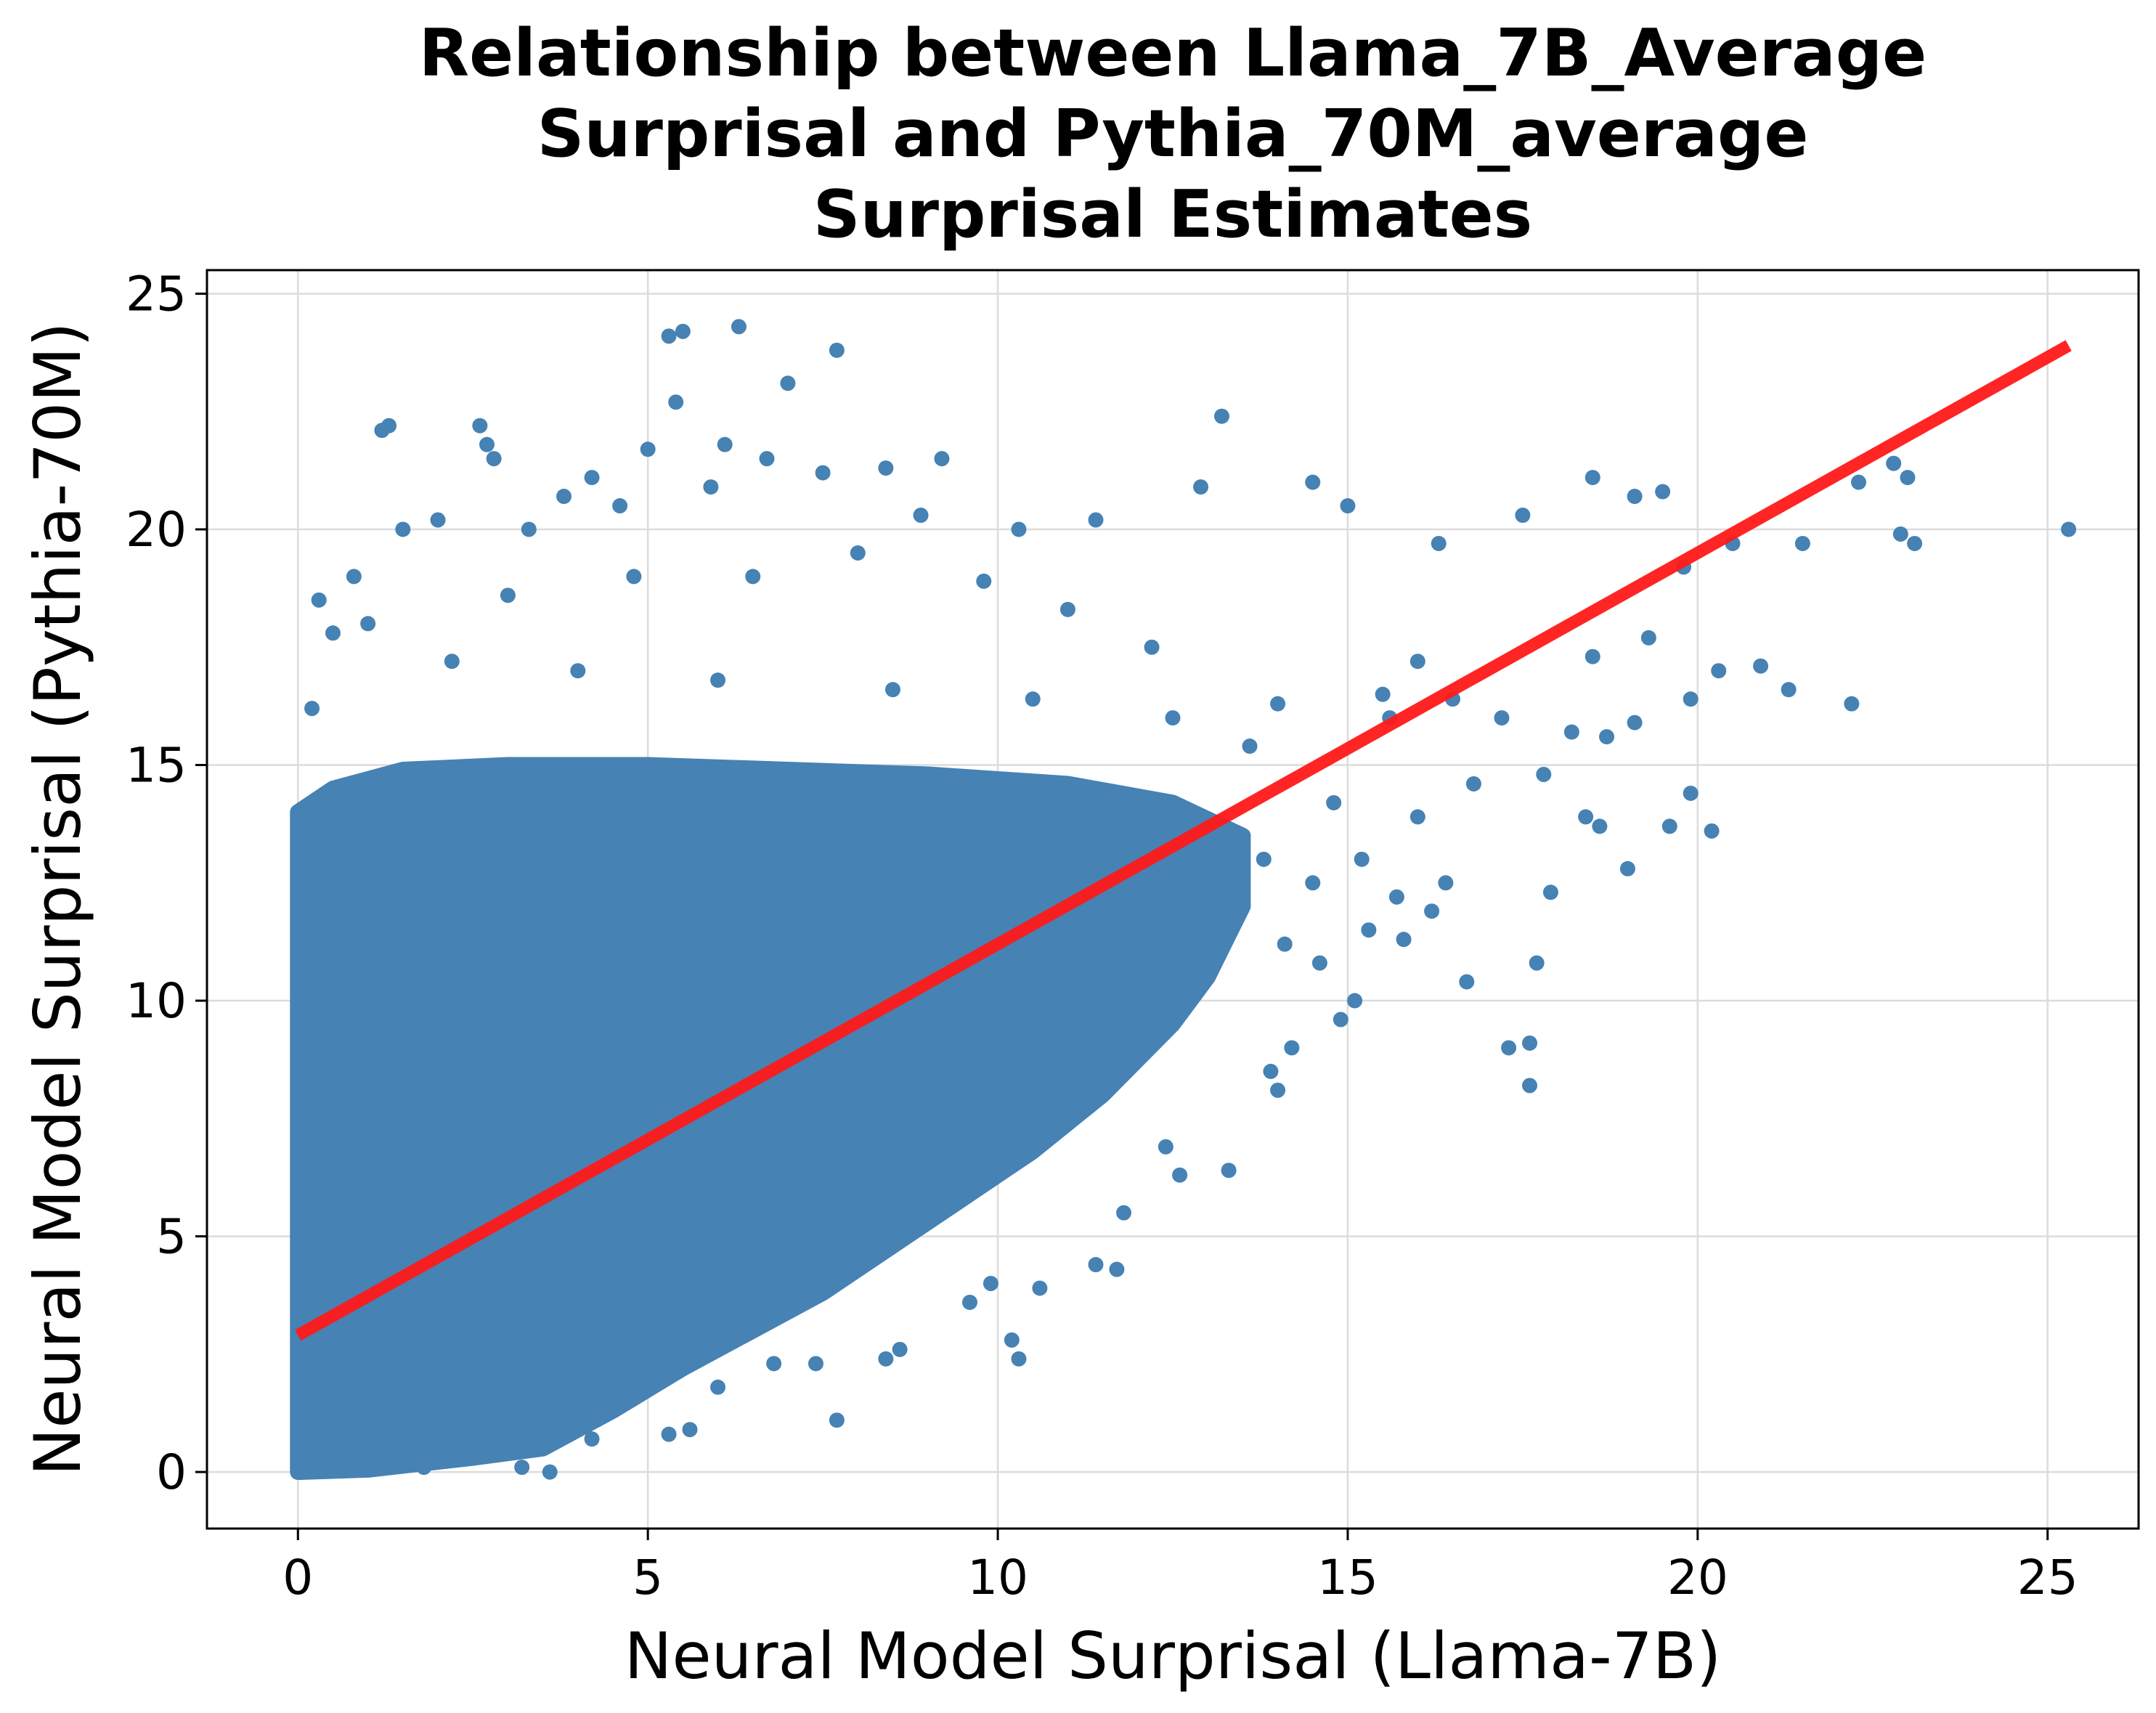 This screenshot has height=1713, width=2156. What do you see at coordinates (58, 899) in the screenshot?
I see `y-axis-label: Neural Model Surprisal (Pythia-70M)` at bounding box center [58, 899].